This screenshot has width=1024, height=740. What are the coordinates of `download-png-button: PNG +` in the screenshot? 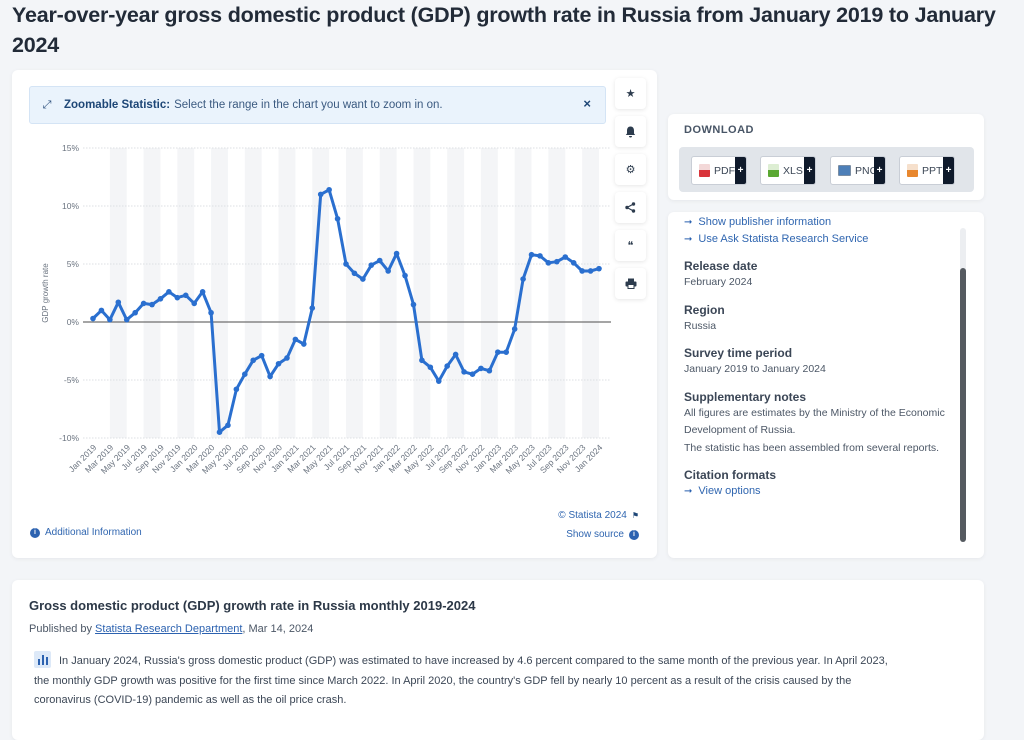 It's located at (858, 170).